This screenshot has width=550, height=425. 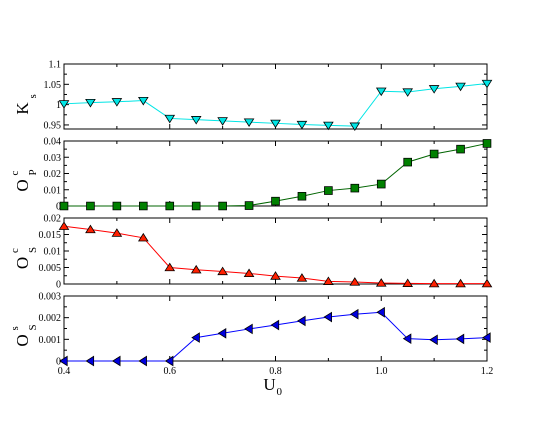 I want to click on y-tick-label: 1.05, so click(x=53, y=85).